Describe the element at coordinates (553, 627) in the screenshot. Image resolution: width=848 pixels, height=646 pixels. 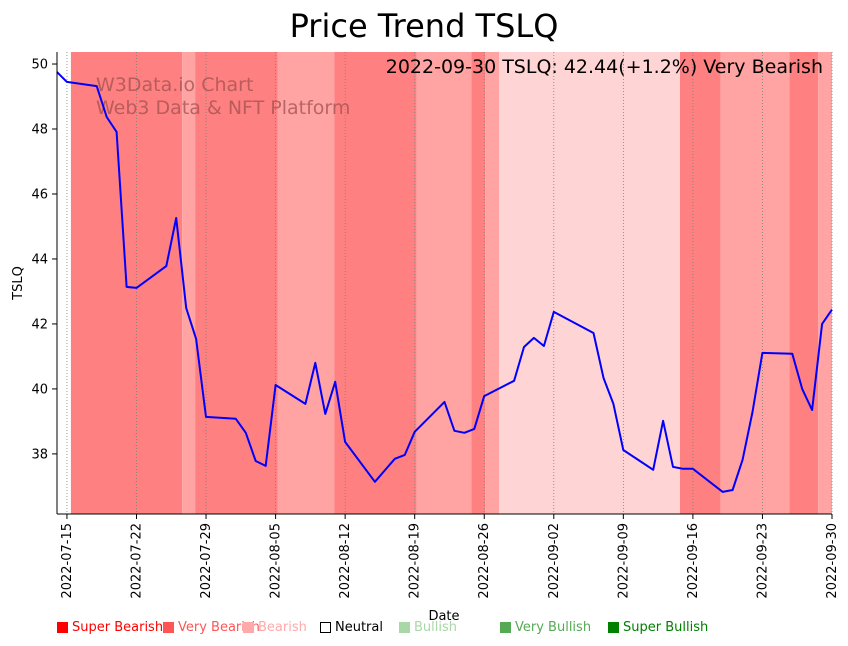
I see `legend-label: Very Bullish` at that location.